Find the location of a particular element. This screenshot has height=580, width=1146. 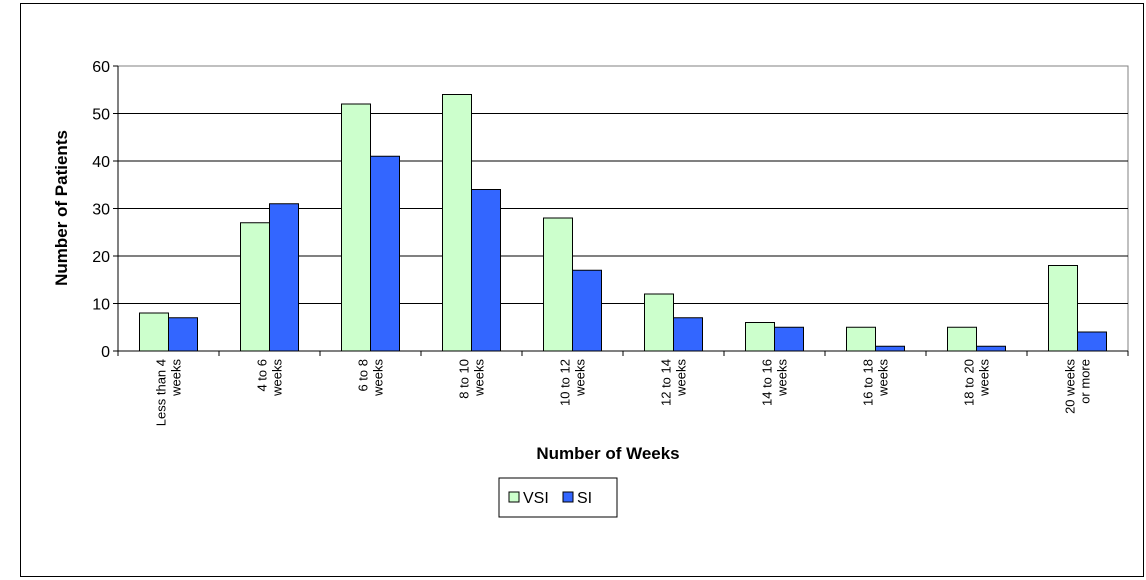

legend-swatch-si is located at coordinates (568, 497).